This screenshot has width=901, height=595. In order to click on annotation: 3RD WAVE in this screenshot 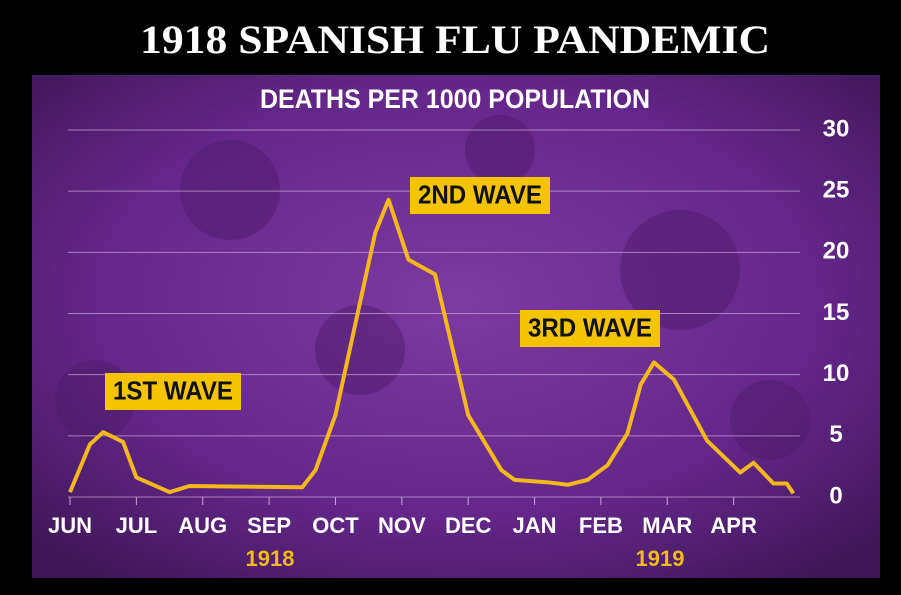, I will do `click(590, 327)`.